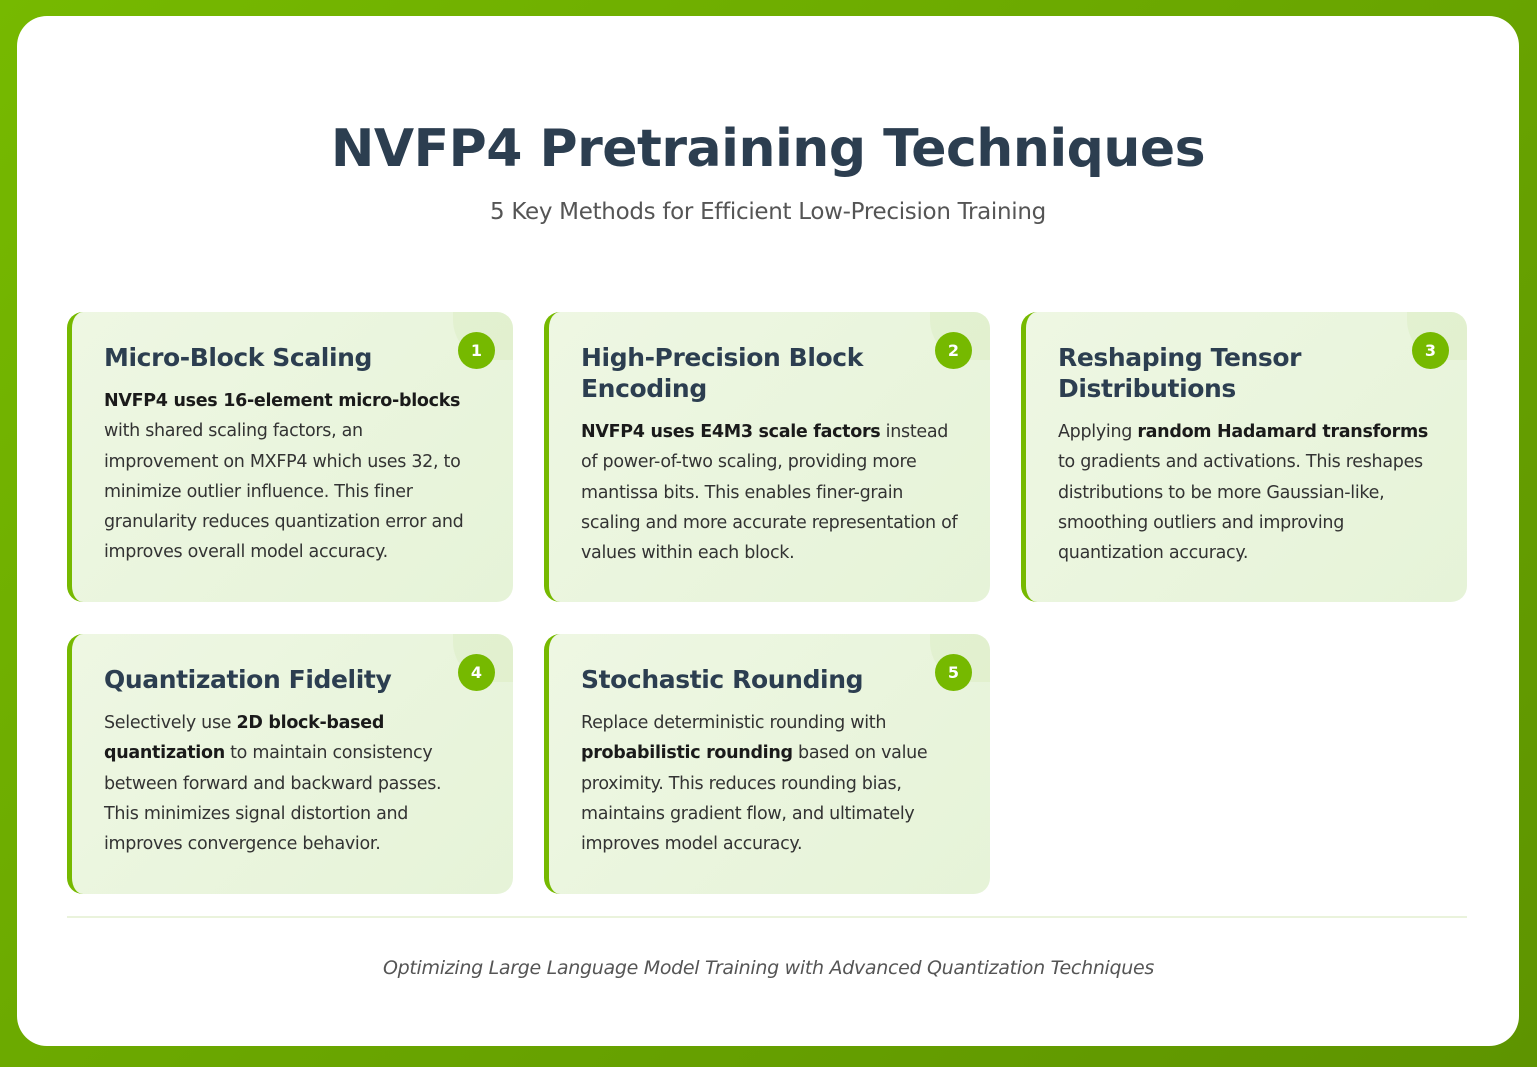 The width and height of the screenshot is (1537, 1067). I want to click on card-title: High-Precision Block Encoding, so click(722, 373).